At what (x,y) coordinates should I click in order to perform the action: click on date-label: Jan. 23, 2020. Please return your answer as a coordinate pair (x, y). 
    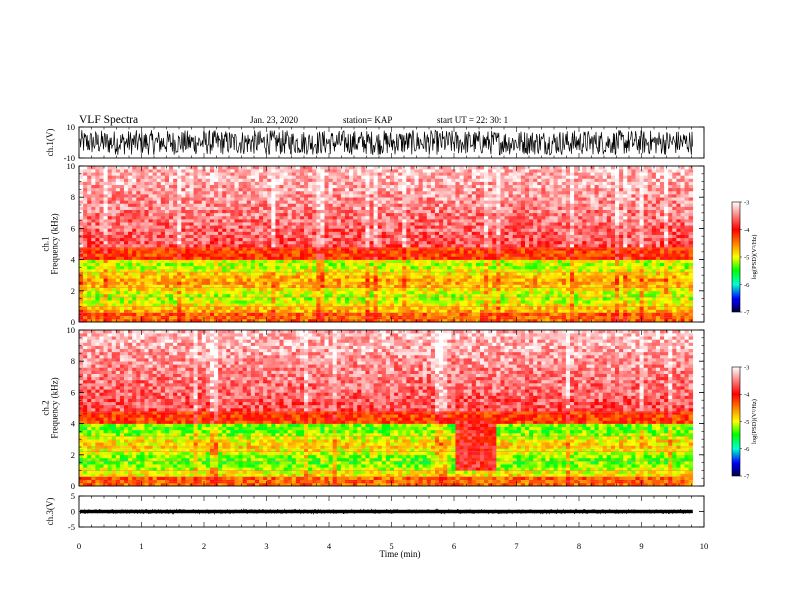
    Looking at the image, I should click on (274, 120).